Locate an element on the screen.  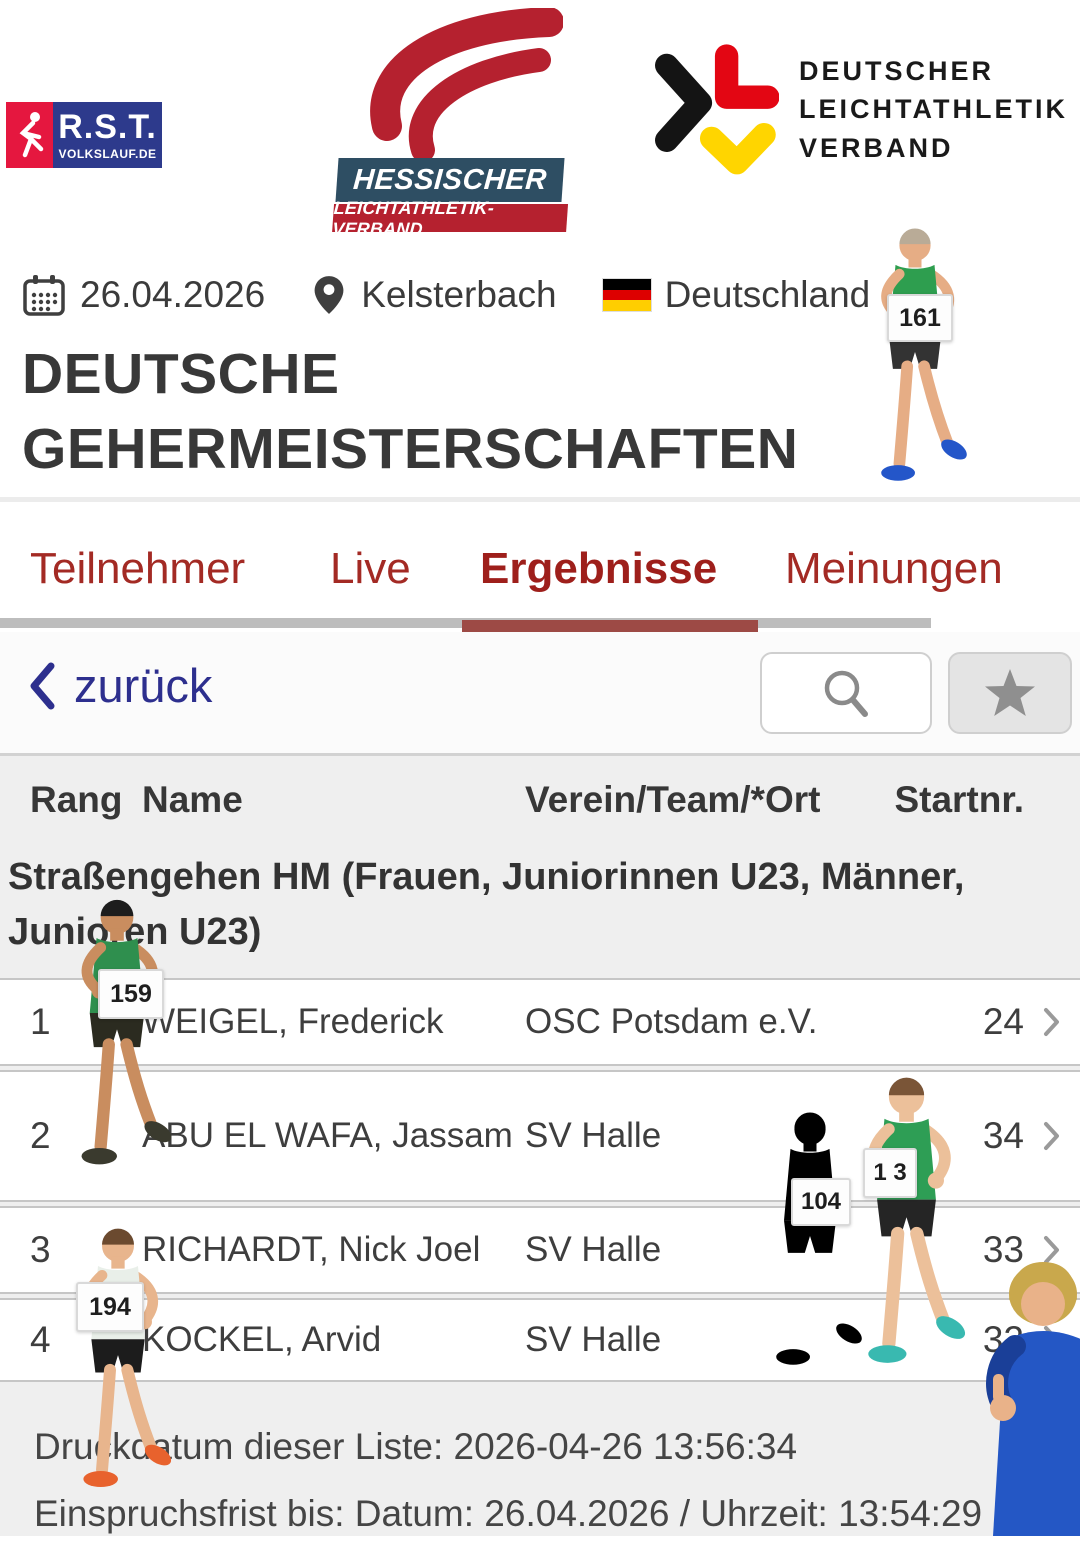
page-title-line2: GEHERMEISTERSCHAFTEN is located at coordinates (410, 449).